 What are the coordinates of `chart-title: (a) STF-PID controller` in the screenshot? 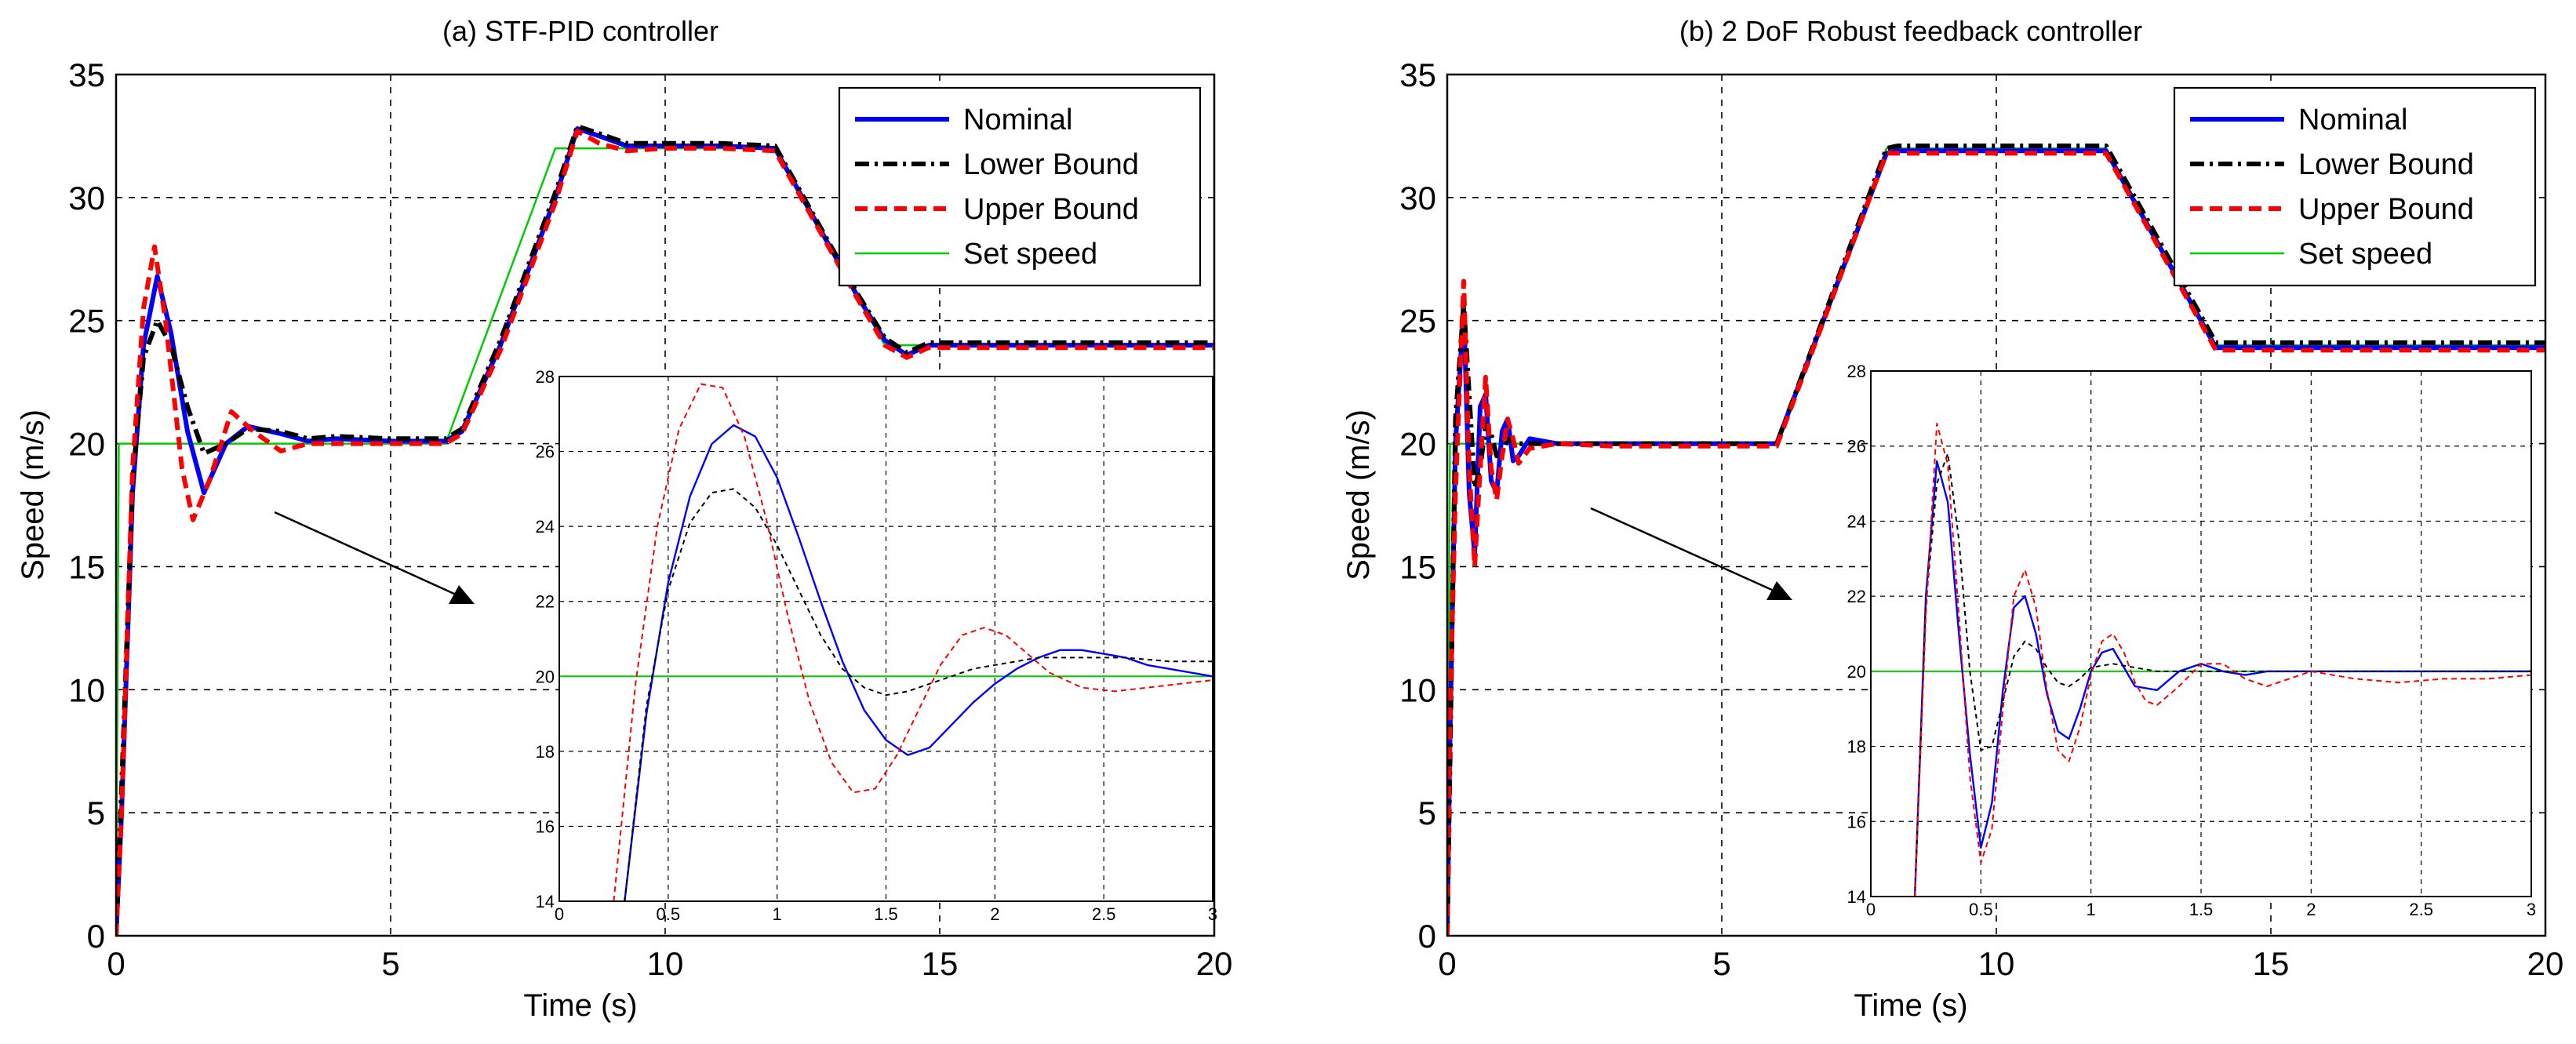 It's located at (580, 31).